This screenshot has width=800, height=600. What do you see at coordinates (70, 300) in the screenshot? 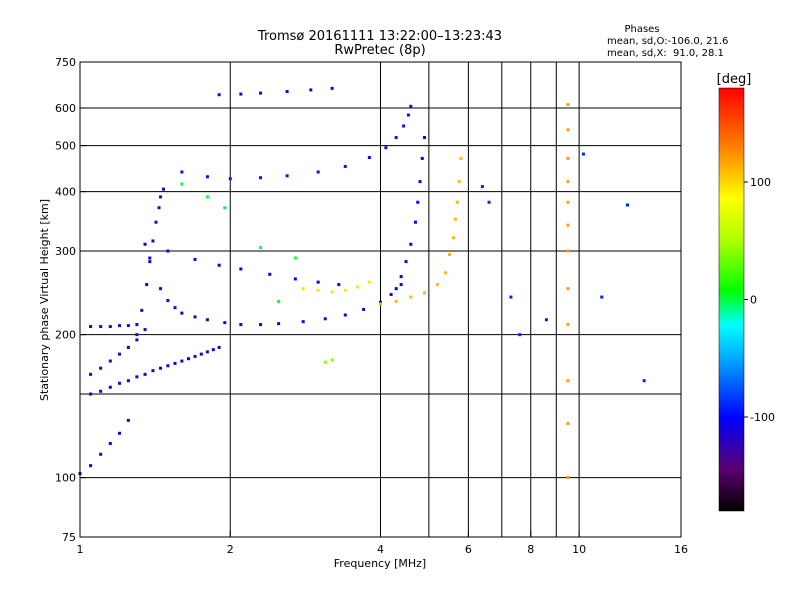
I see `y-axis: 75 100 200 300 400 500 600 750` at bounding box center [70, 300].